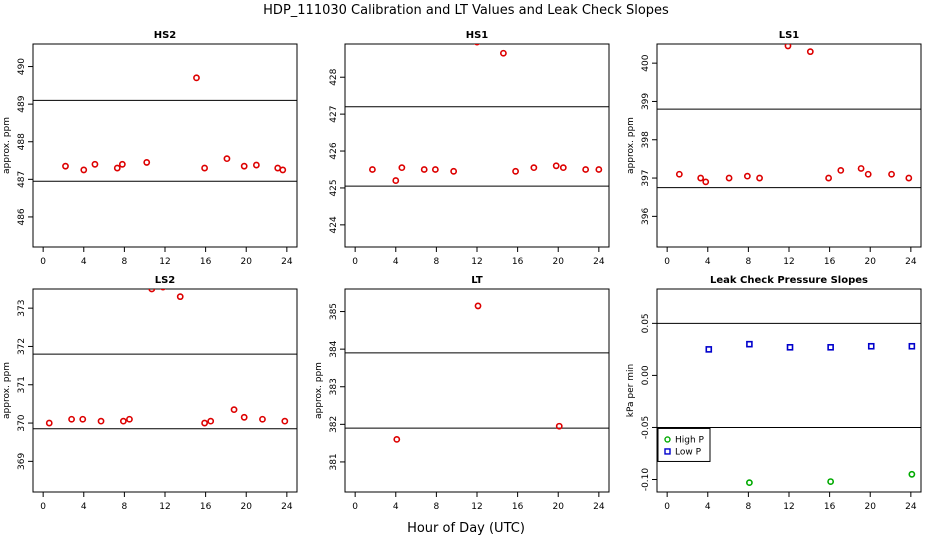 The image size is (936, 540). I want to click on y-tick-label: 382, so click(334, 424).